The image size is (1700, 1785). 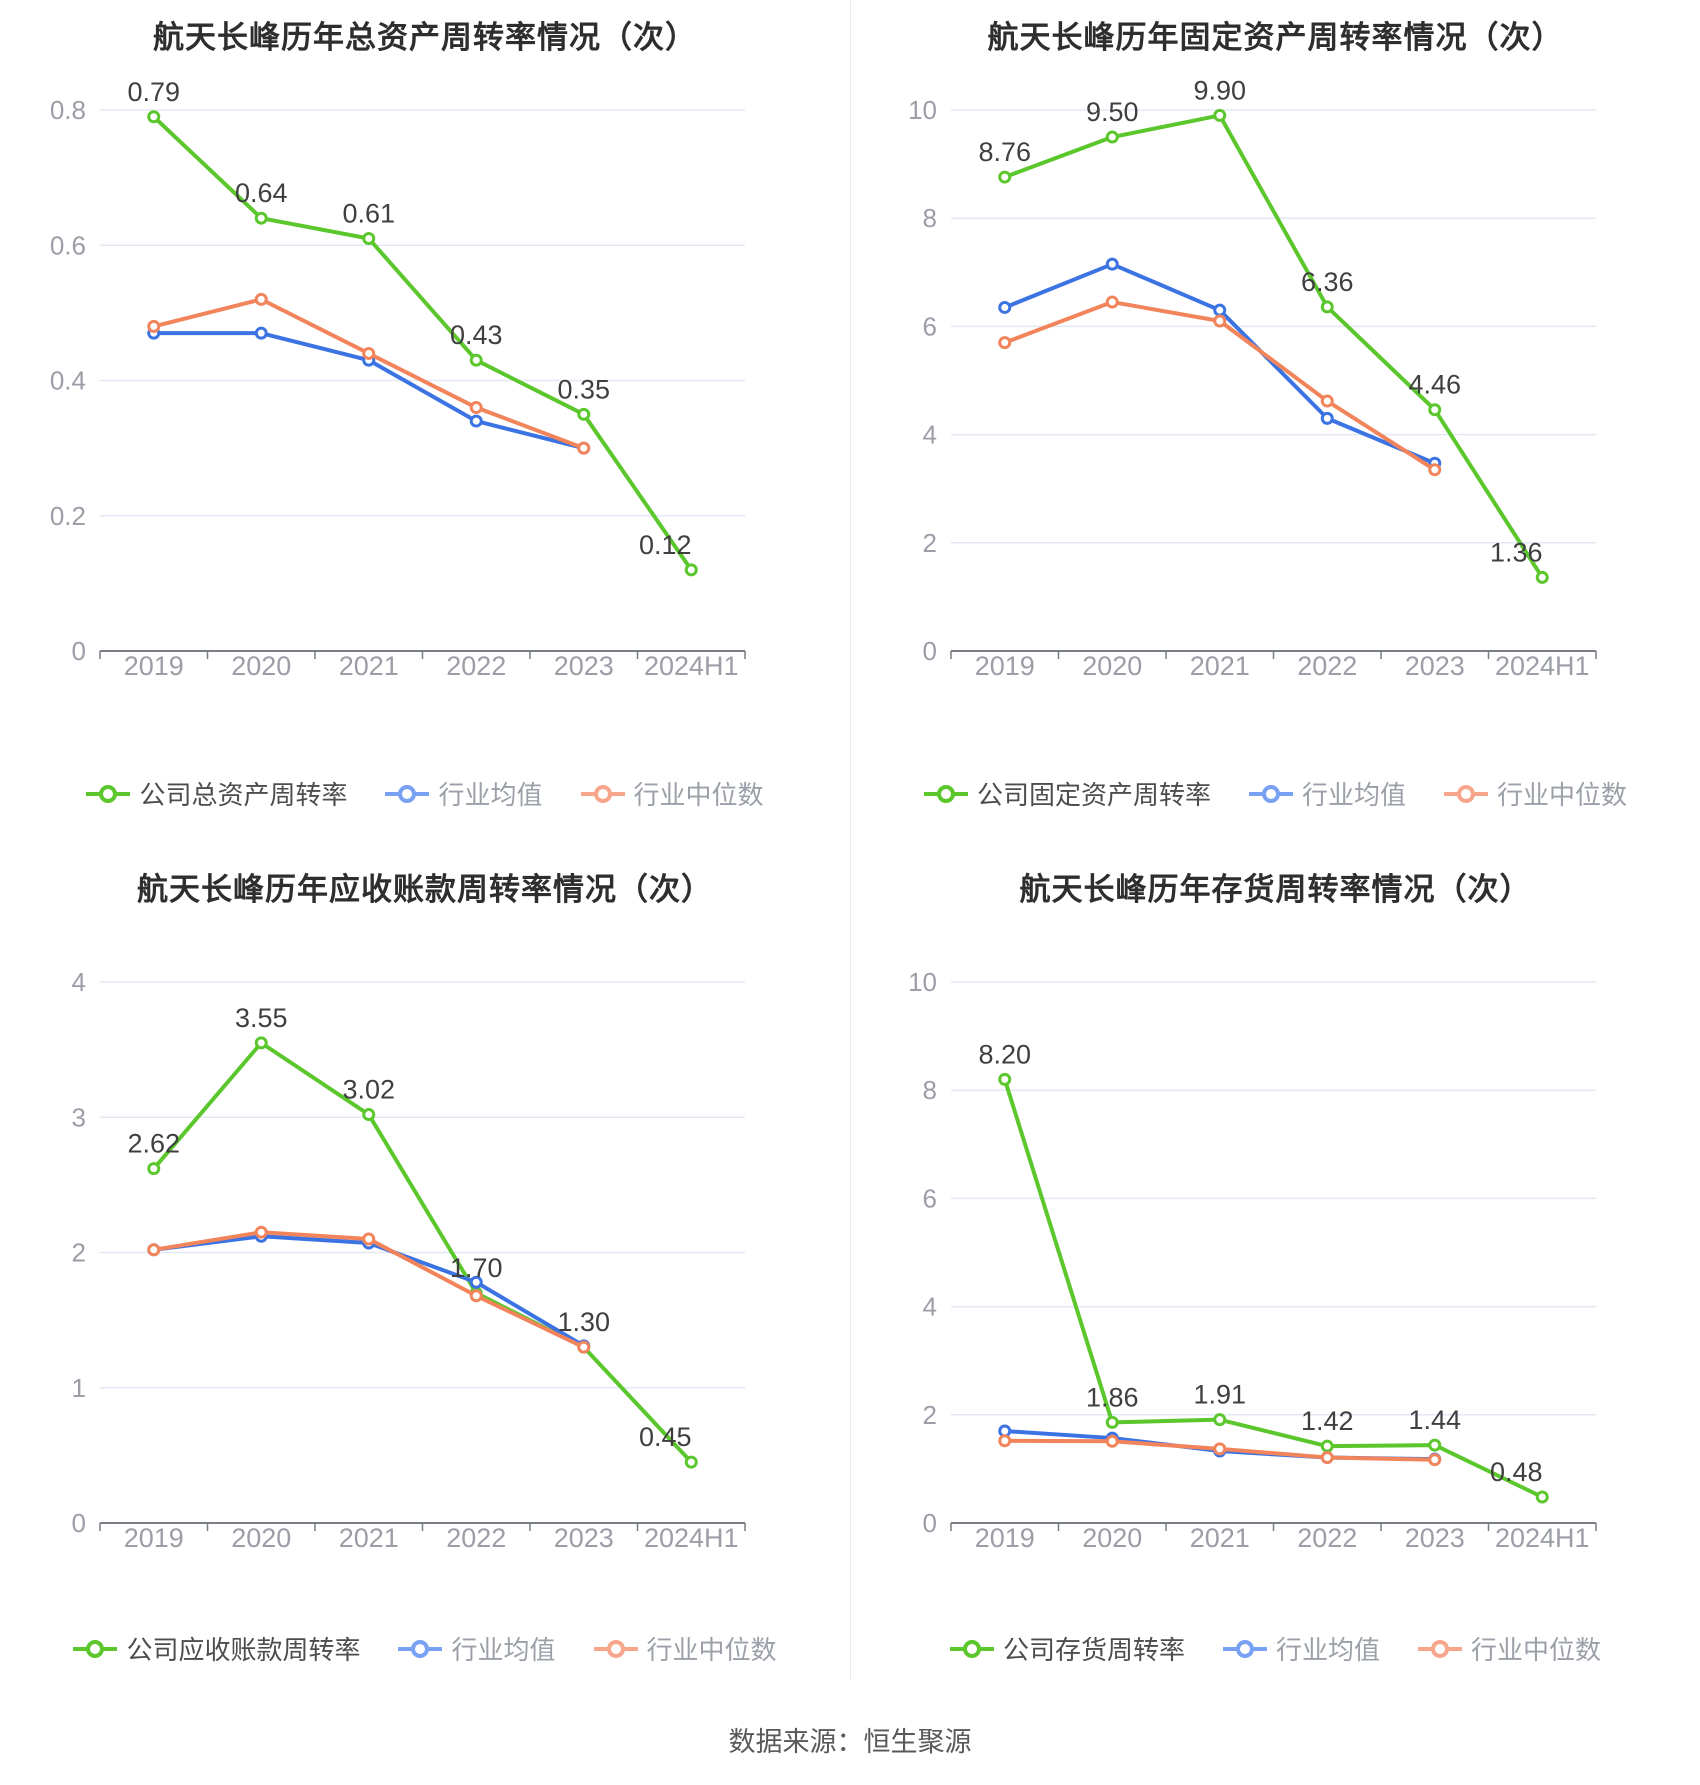 I want to click on x-tick-label: 2021, so click(x=369, y=1537).